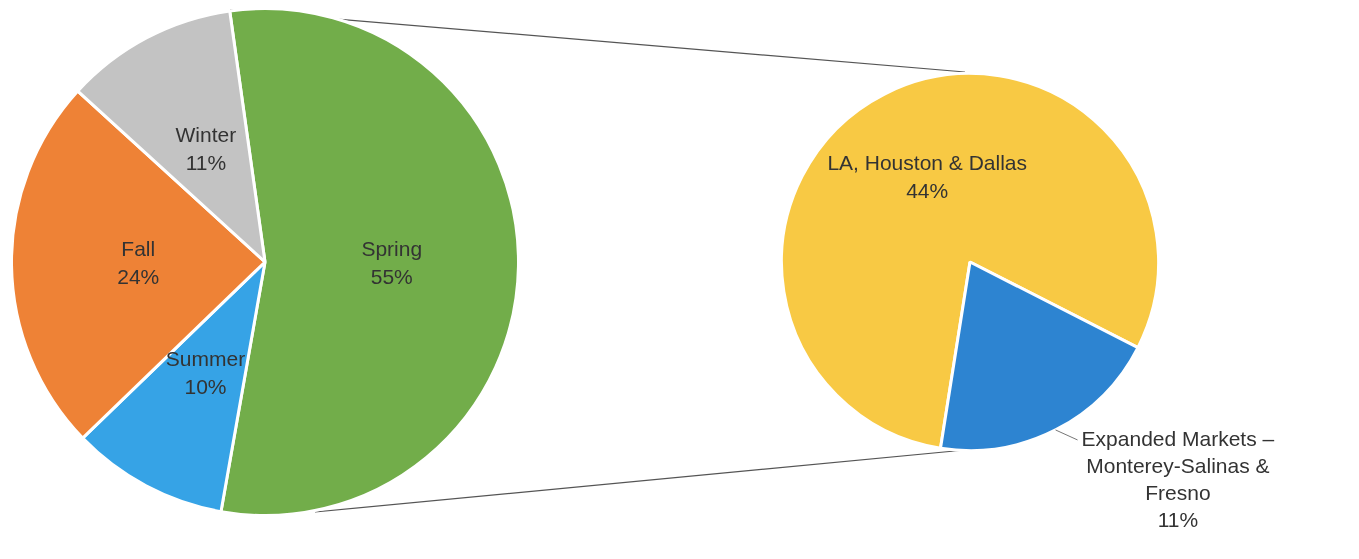  What do you see at coordinates (205, 358) in the screenshot?
I see `slice-label: Summer` at bounding box center [205, 358].